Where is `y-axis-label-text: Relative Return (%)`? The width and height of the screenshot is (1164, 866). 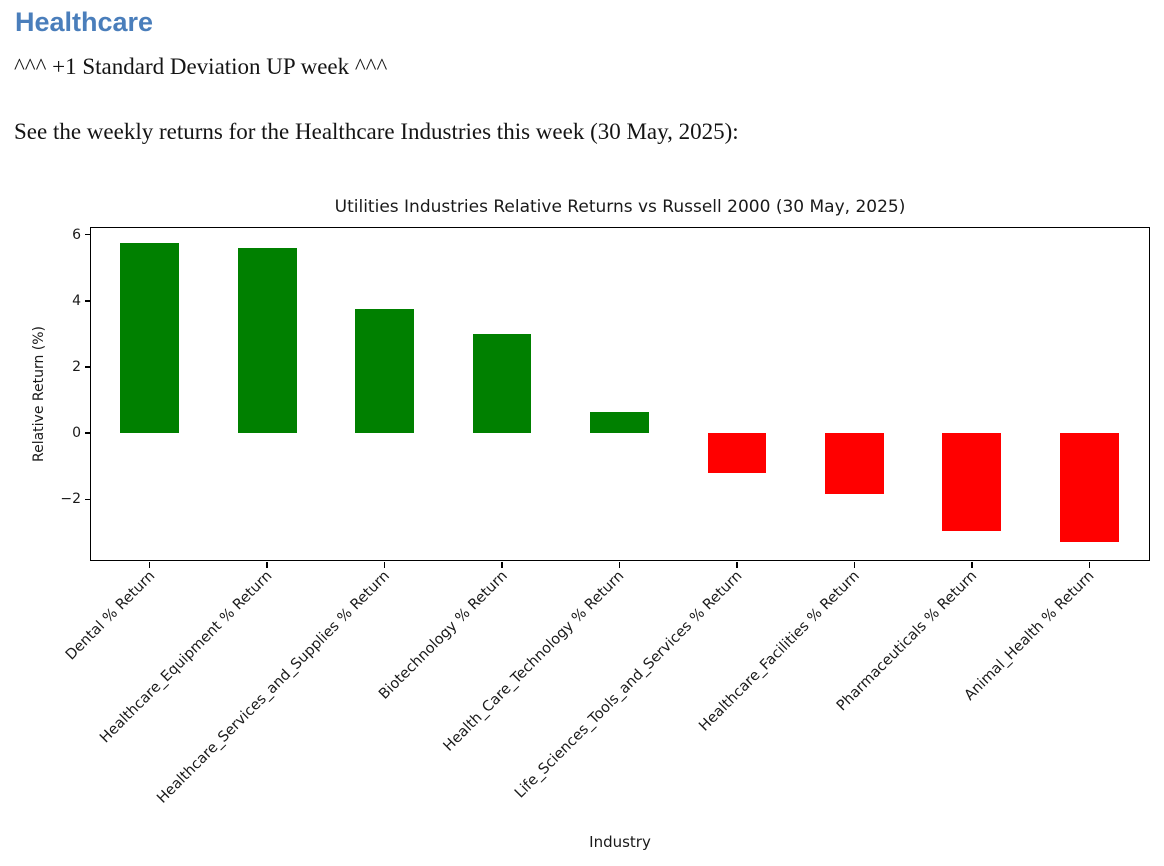 y-axis-label-text: Relative Return (%) is located at coordinates (39, 394).